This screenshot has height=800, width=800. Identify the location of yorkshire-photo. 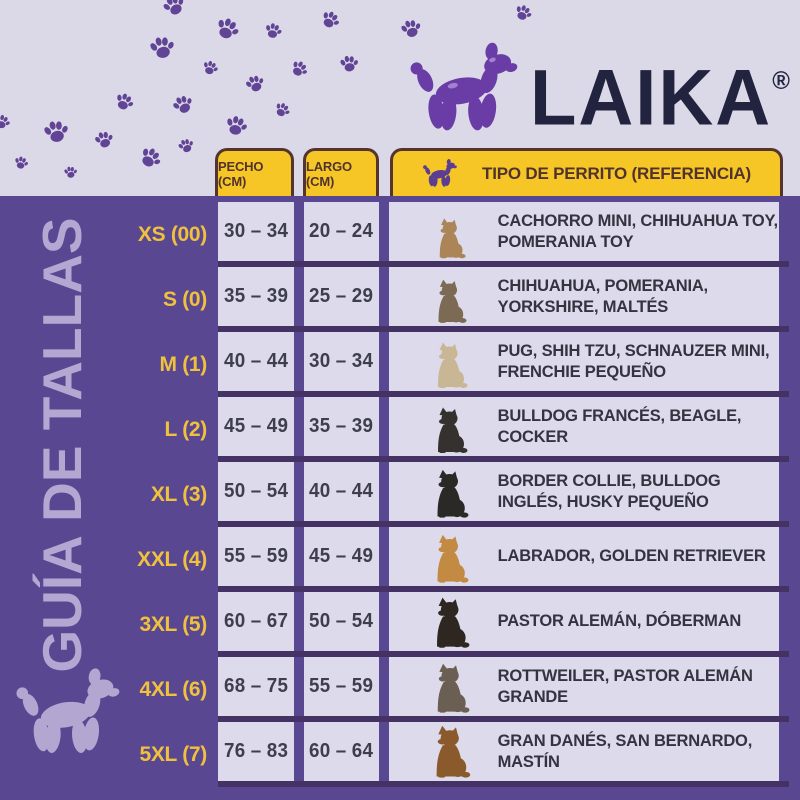
(448, 297).